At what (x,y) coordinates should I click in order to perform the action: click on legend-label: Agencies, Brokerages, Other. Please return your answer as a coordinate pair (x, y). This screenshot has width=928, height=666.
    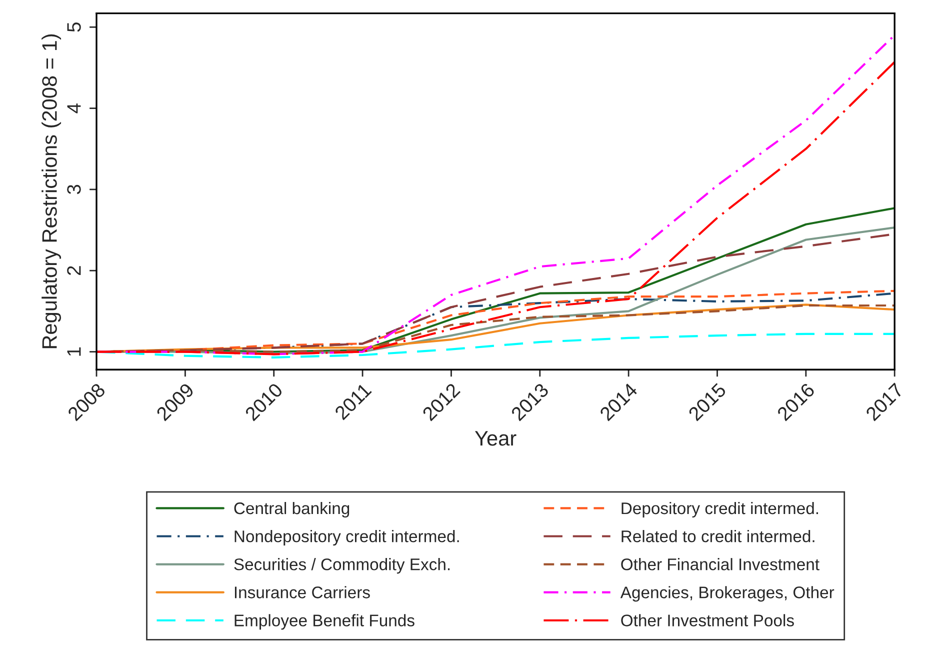
    Looking at the image, I should click on (727, 594).